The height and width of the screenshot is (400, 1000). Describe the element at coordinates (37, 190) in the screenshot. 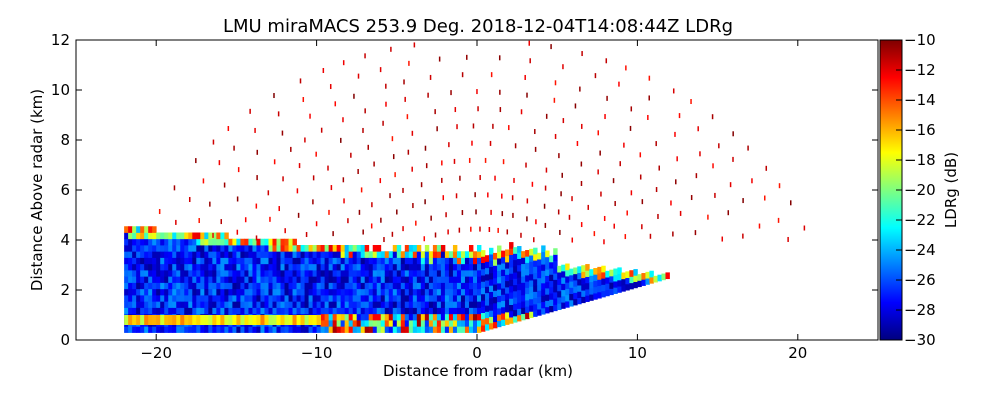

I see `y-axis-label: Distance Above radar (km)` at that location.